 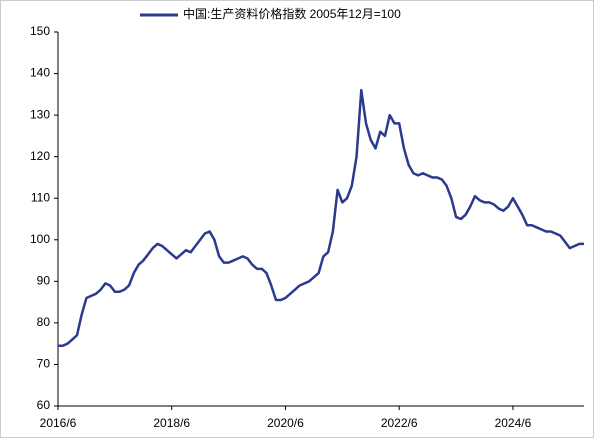 What do you see at coordinates (44, 281) in the screenshot?
I see `y-tick-label: 90` at bounding box center [44, 281].